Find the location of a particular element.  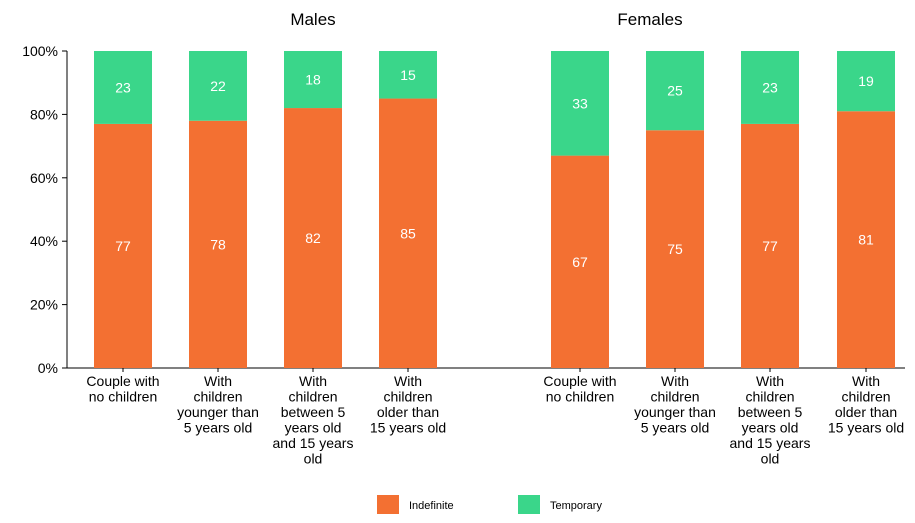

legend: Indefinite Temporary is located at coordinates (489, 504).